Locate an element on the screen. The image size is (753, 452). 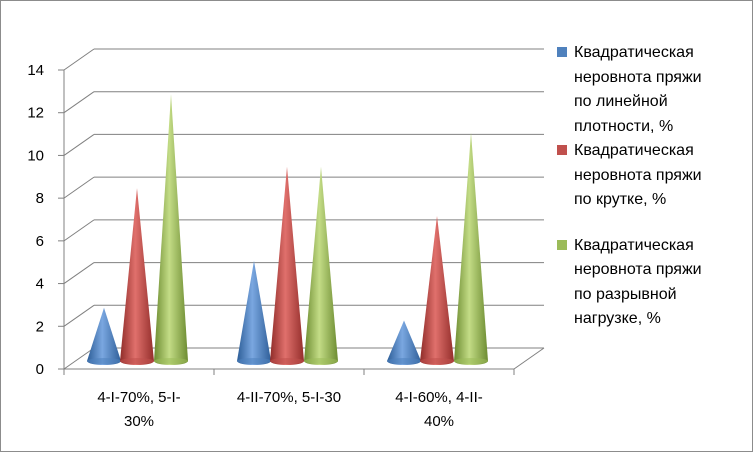
y-tick-label: 8 is located at coordinates (40, 198).